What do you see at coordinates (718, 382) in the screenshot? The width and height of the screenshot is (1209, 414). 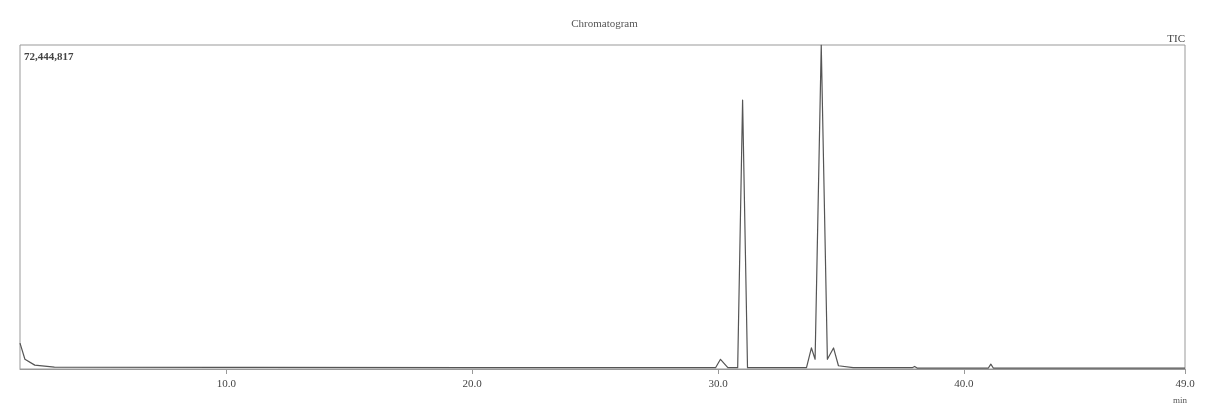 I see `x-tick-label: 30.0` at bounding box center [718, 382].